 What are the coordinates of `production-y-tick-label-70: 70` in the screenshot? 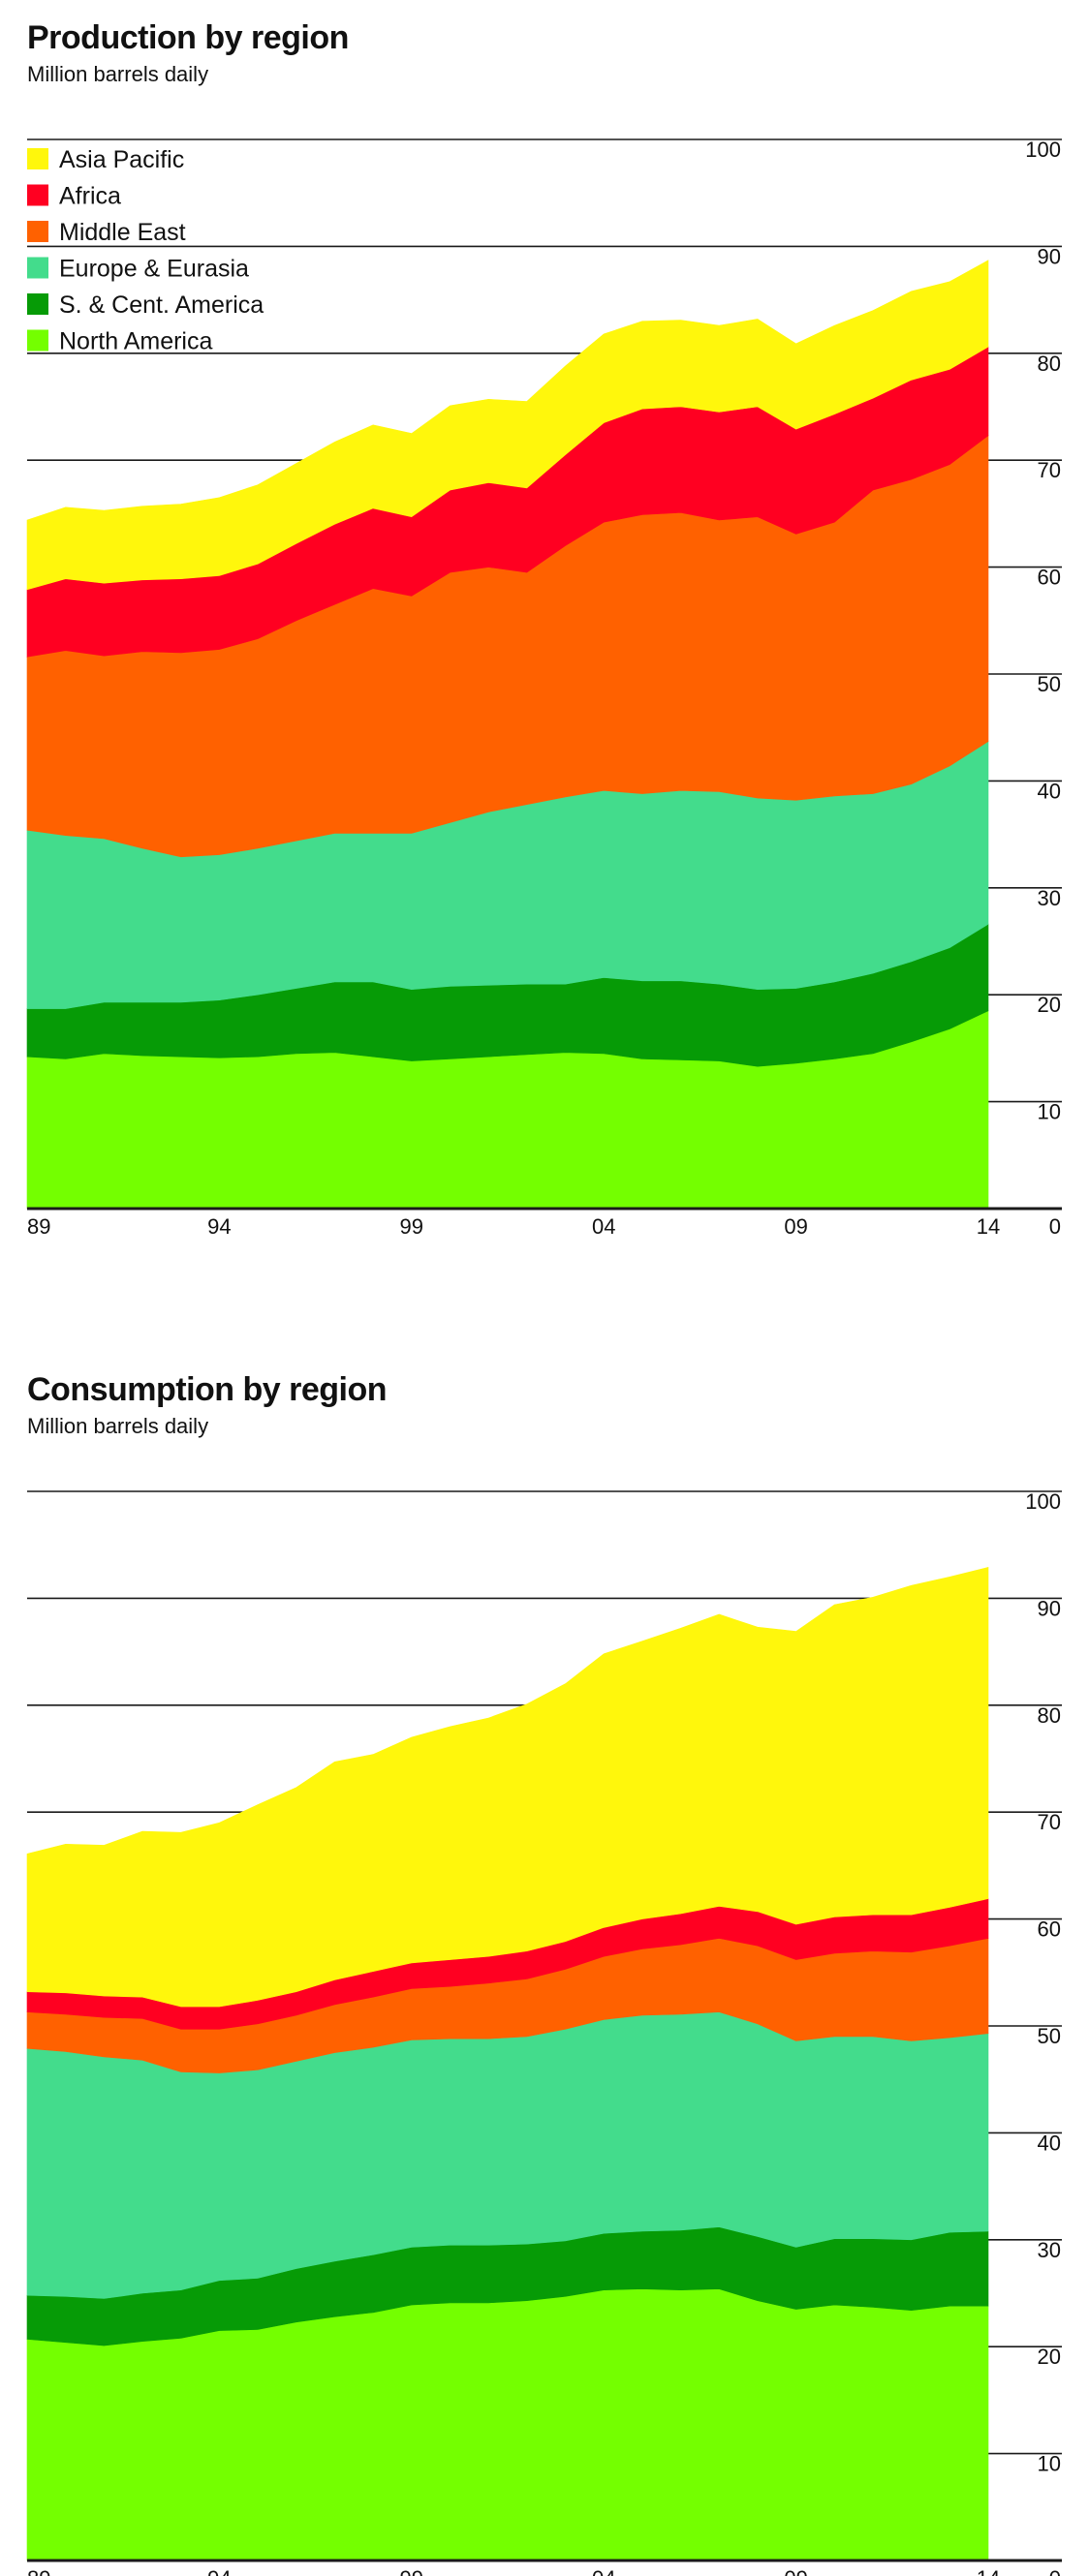 It's located at (1050, 470).